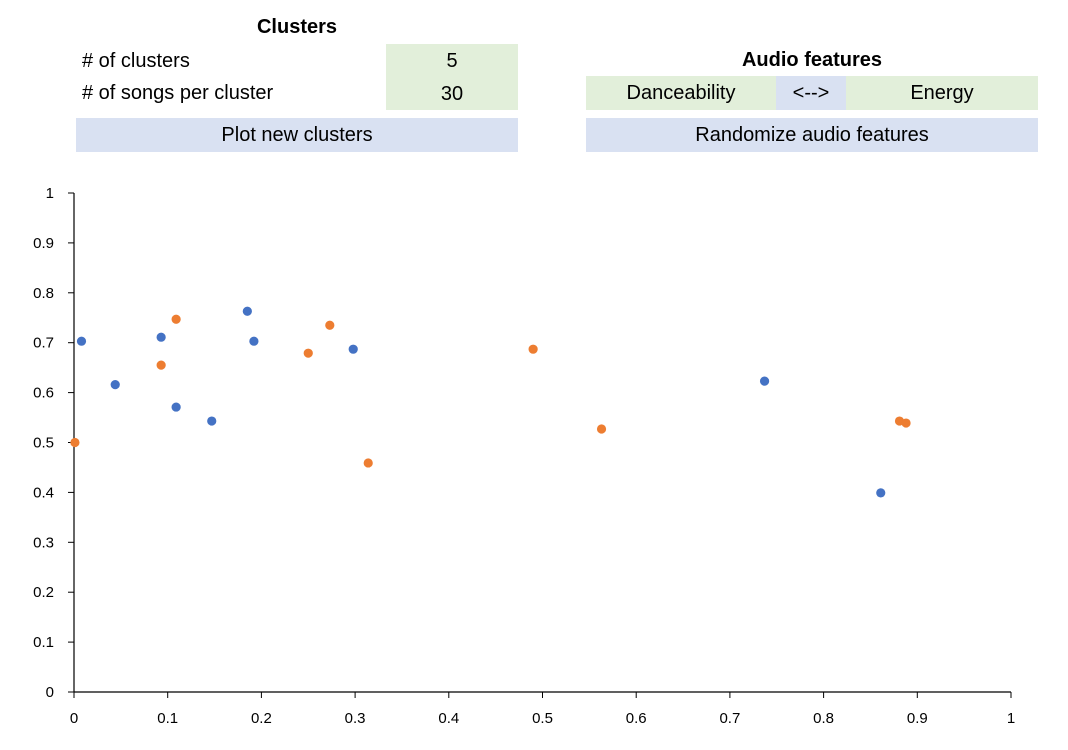  I want to click on x-tick-label: 0.6, so click(636, 718).